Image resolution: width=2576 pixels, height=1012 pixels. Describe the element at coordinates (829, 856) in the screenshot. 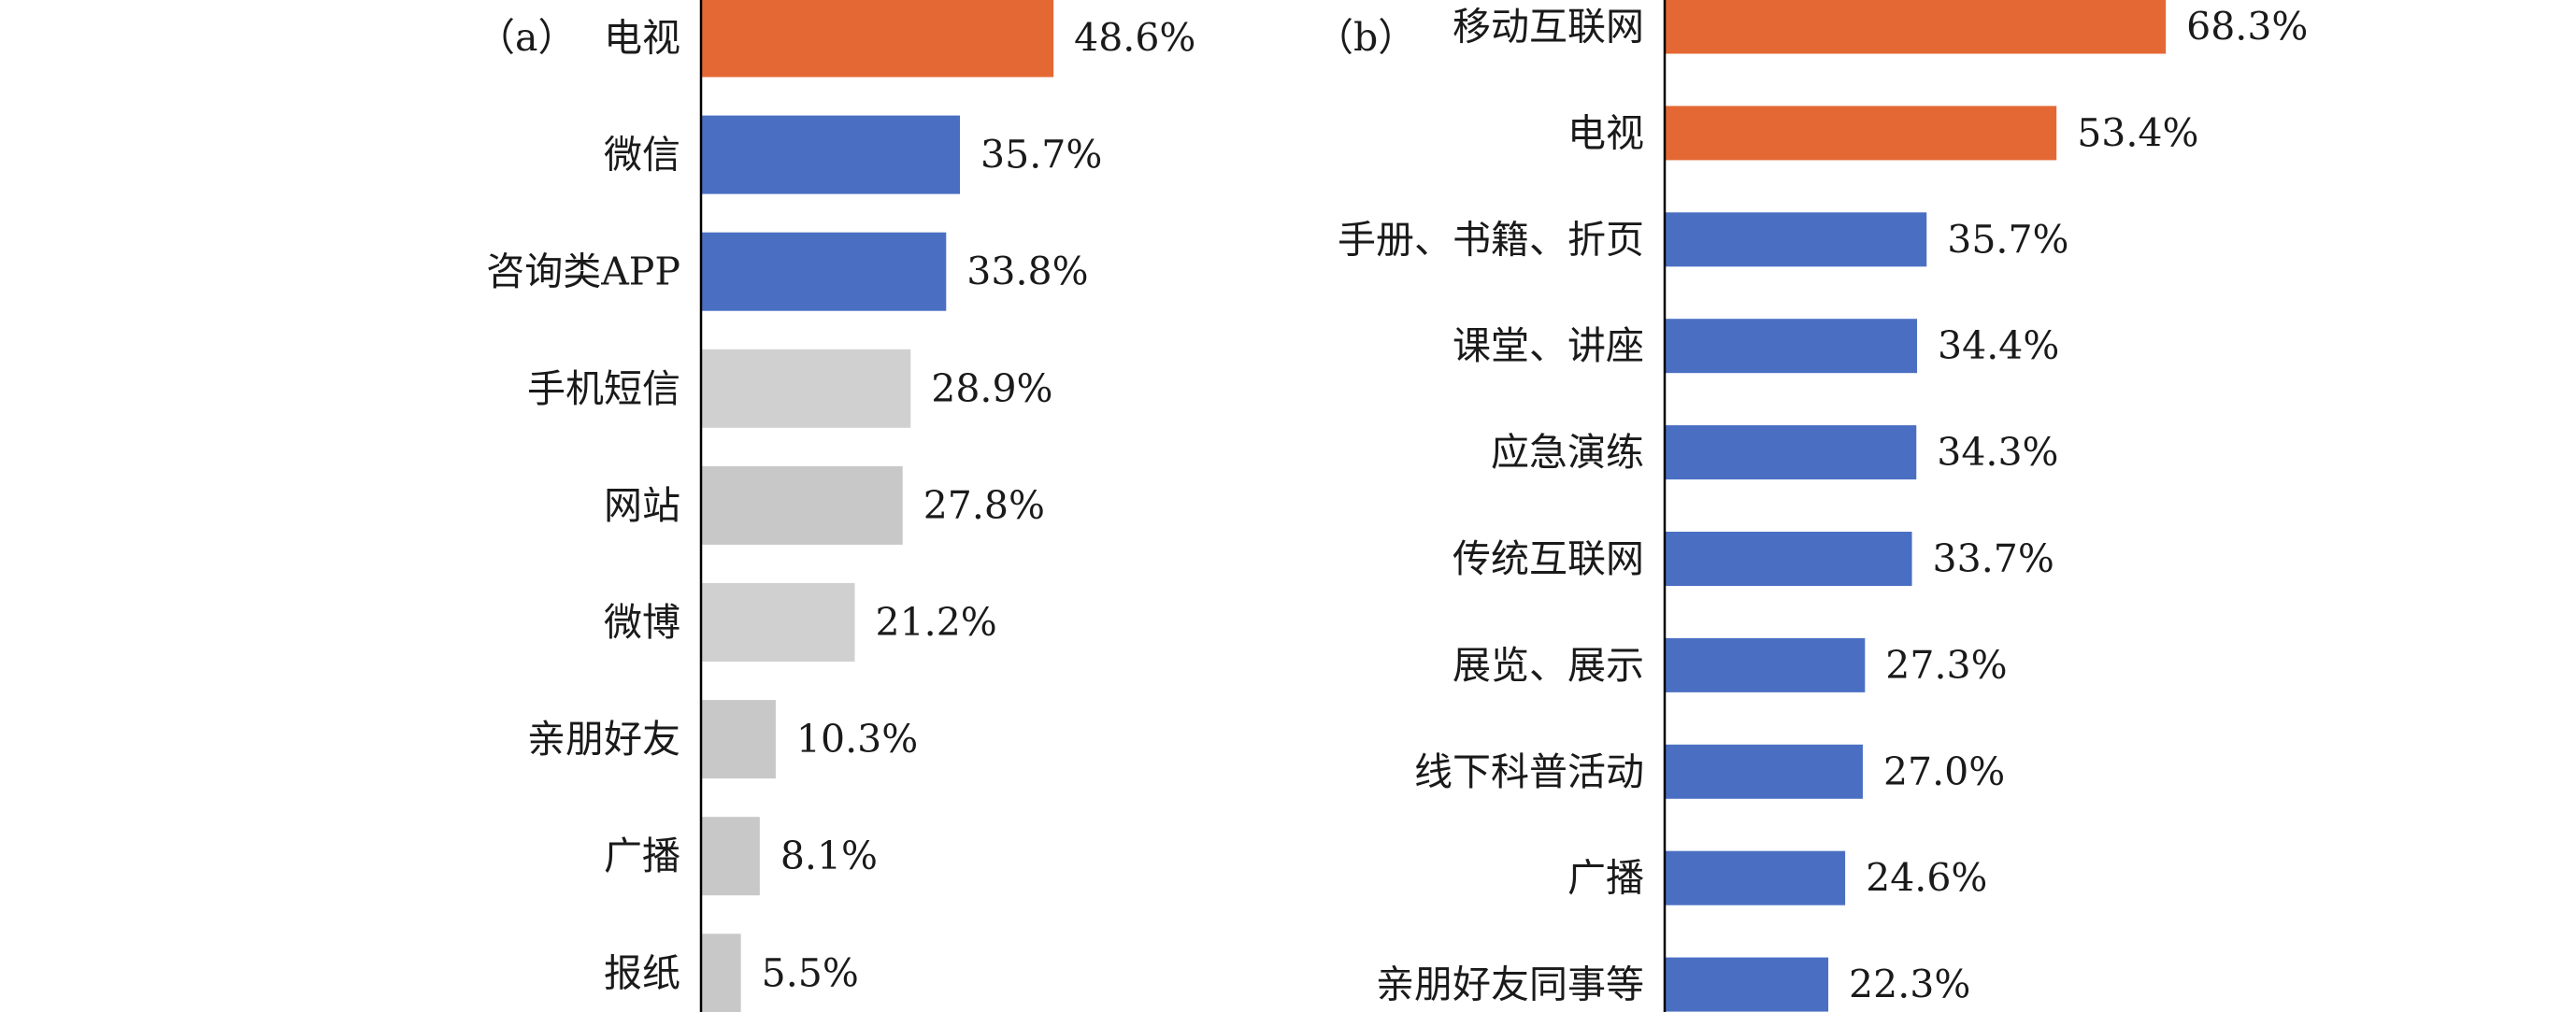

I see `value-label: 8.1%` at that location.